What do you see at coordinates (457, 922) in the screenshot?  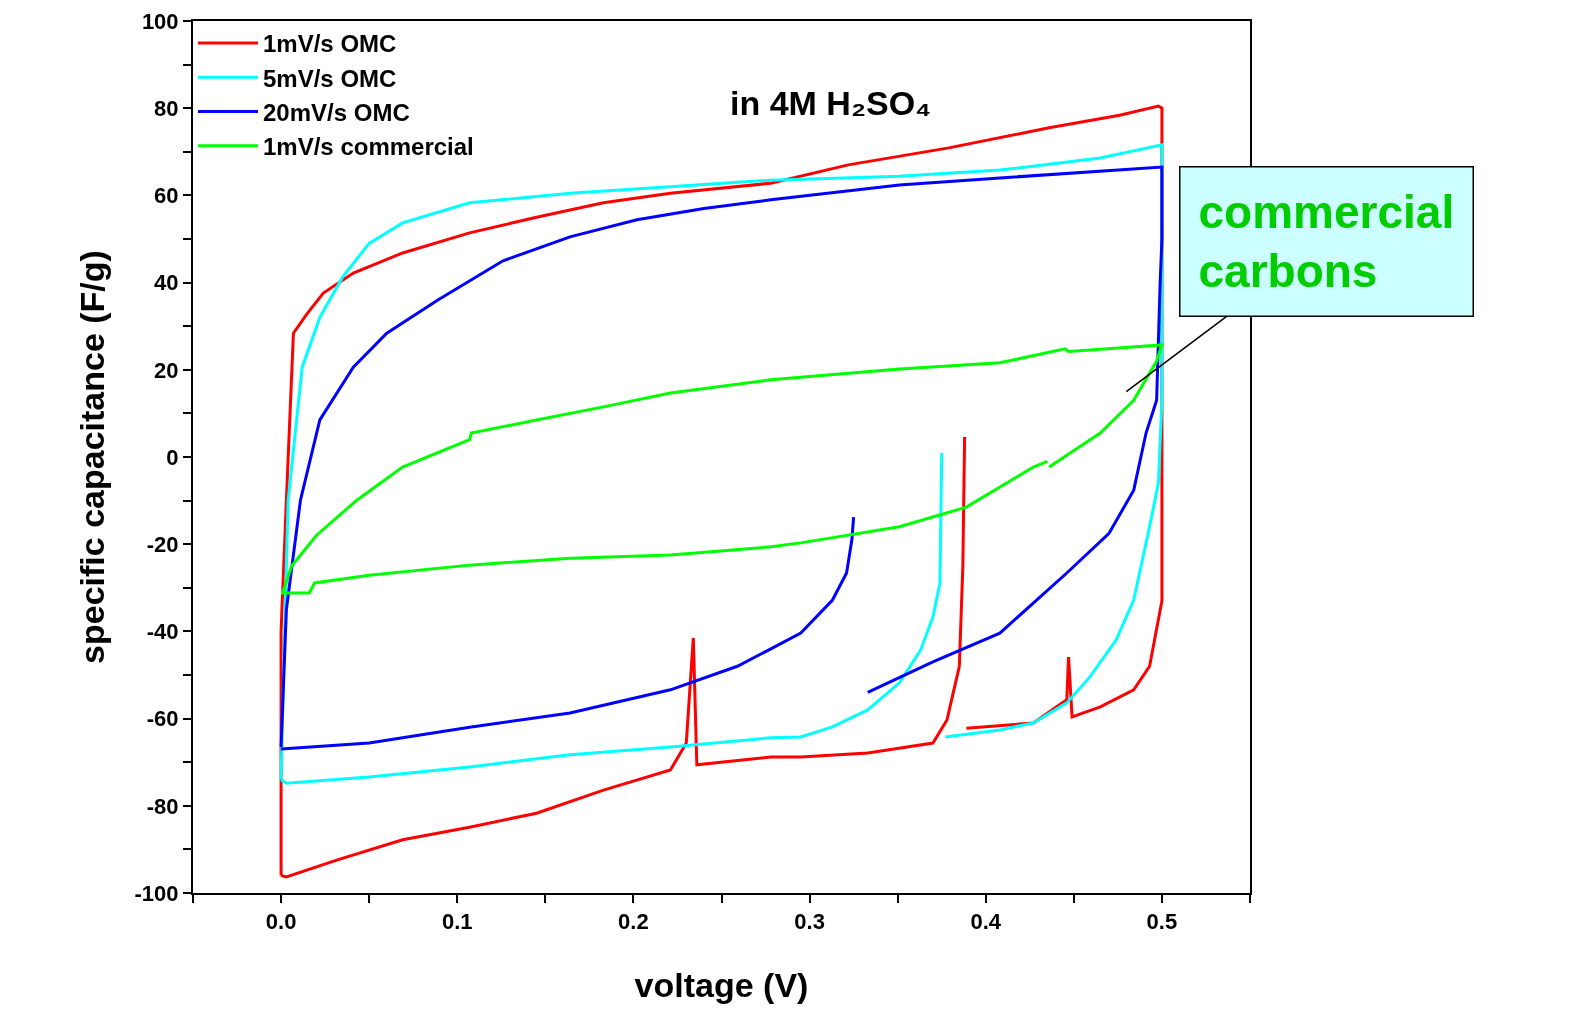 I see `x-tick-label: 0.1` at bounding box center [457, 922].